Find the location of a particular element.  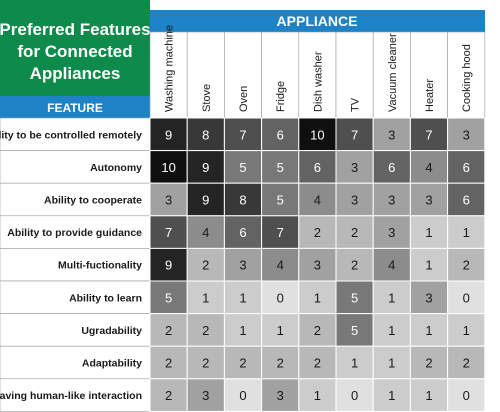

row-label: Ability to be controlled remotely is located at coordinates (71, 135).